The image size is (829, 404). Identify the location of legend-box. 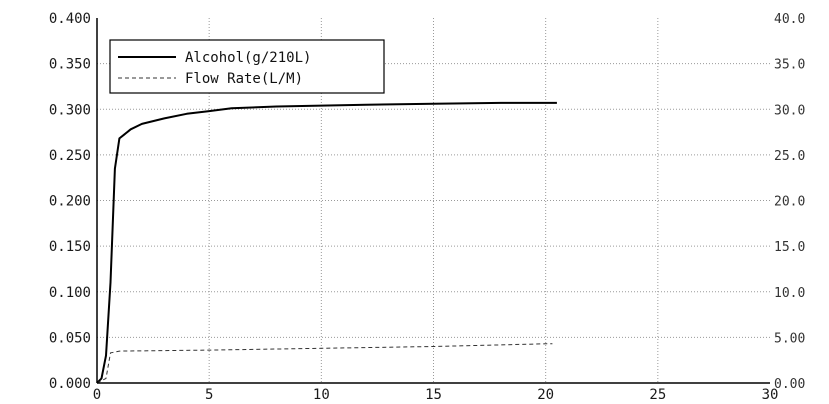
(247, 66).